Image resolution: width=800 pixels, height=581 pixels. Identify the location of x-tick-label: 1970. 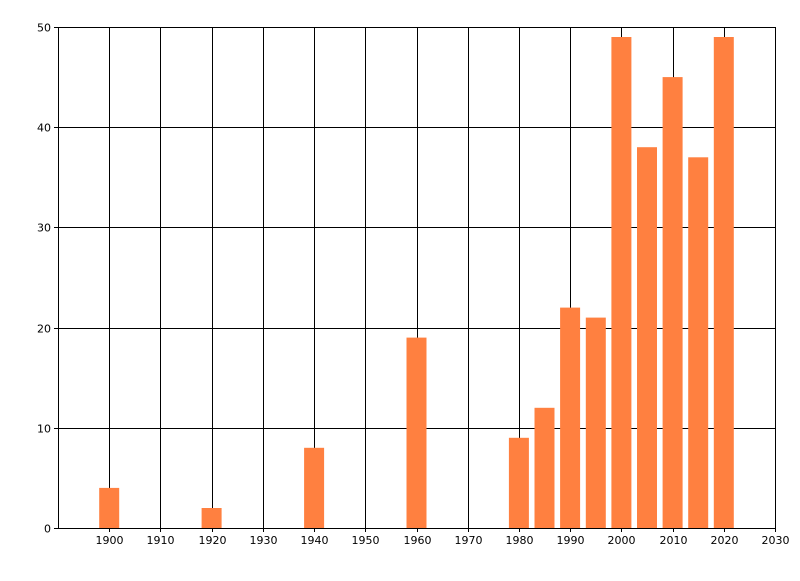
(469, 540).